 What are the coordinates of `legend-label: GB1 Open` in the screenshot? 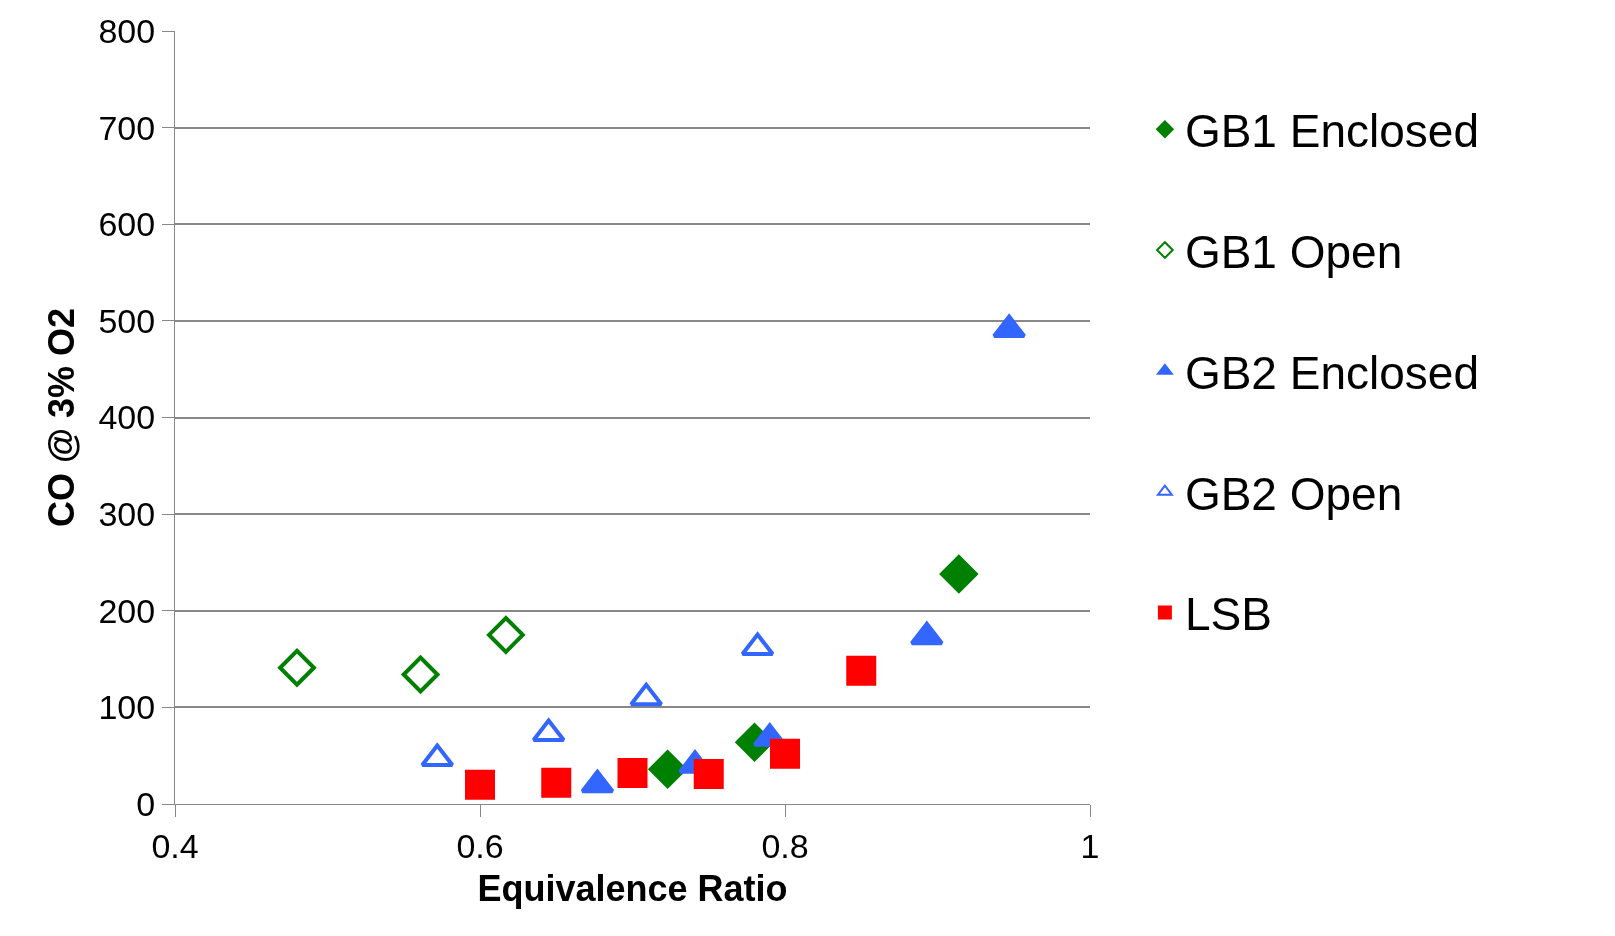 It's located at (1293, 251).